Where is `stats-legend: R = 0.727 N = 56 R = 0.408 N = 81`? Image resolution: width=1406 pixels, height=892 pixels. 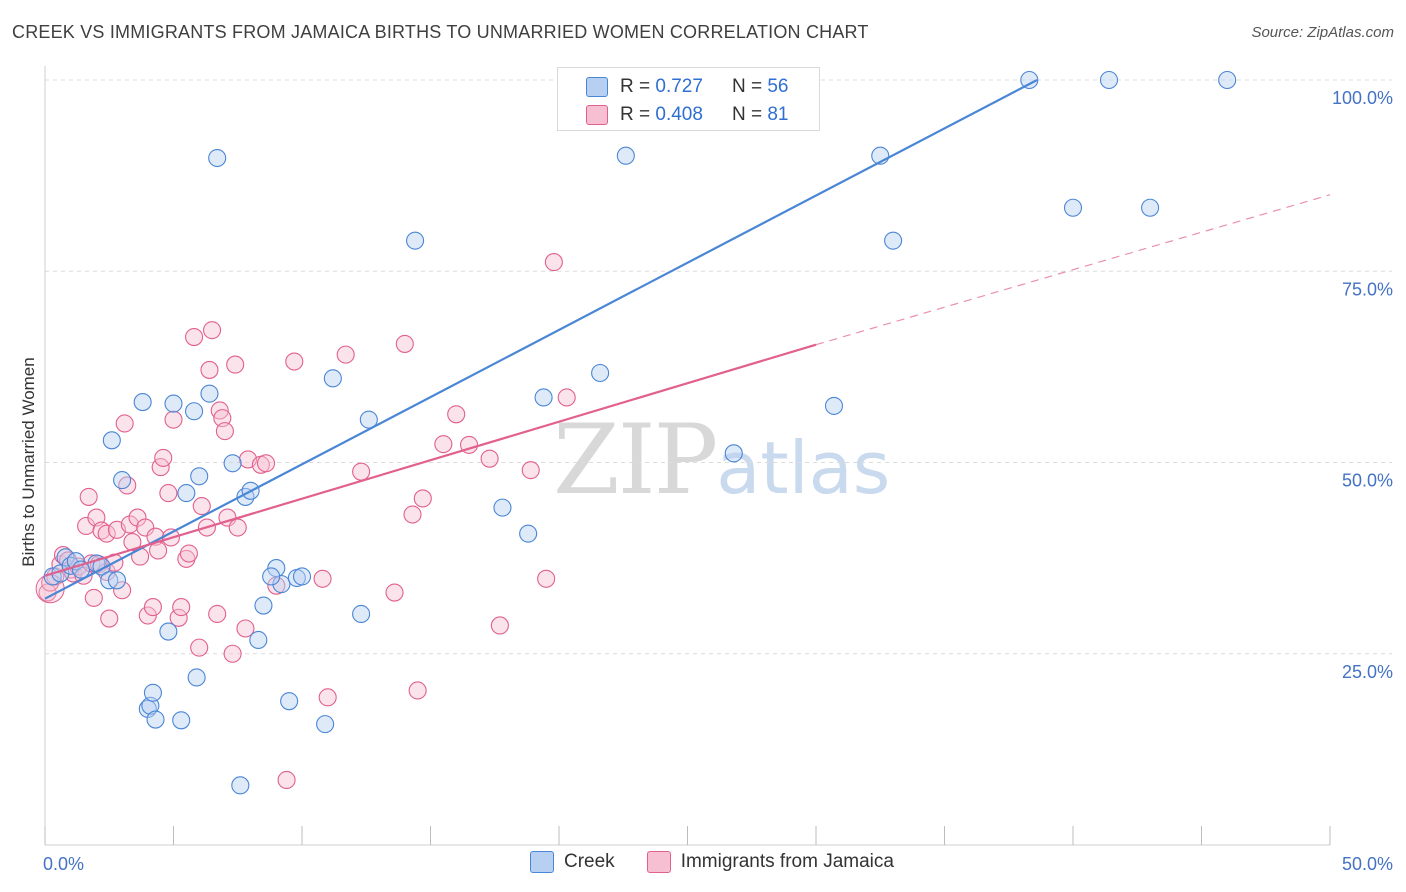
stats-legend: R = 0.727 N = 56 R = 0.408 N = 81 is located at coordinates (688, 99).